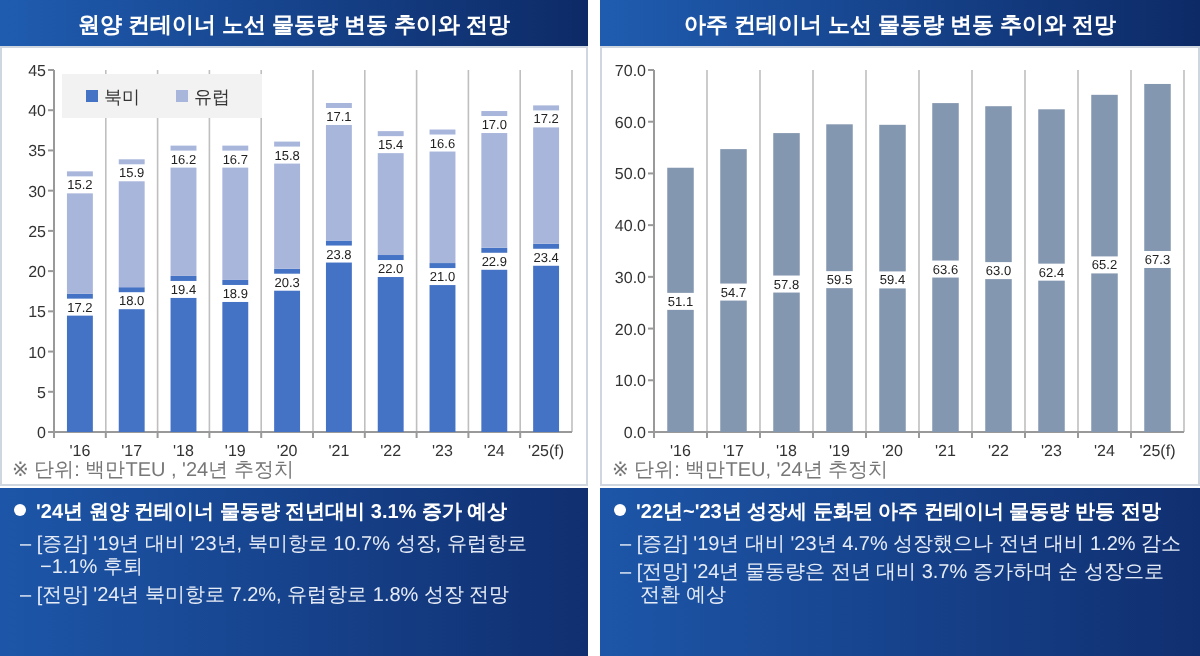  Describe the element at coordinates (900, 26) in the screenshot. I see `chart-title: 아주 컨테이너 노선 물동량 변동 추이와 전망` at that location.